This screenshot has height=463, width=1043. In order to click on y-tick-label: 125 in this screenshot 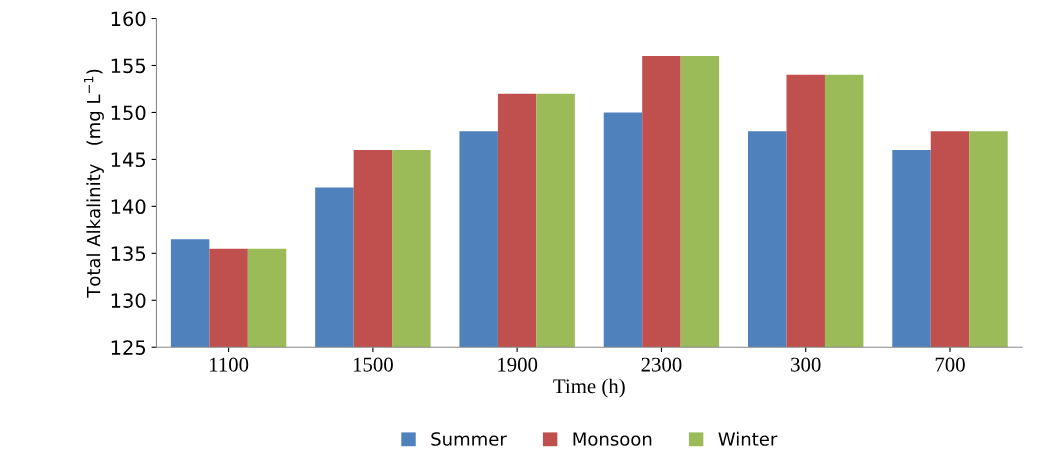, I will do `click(128, 347)`.